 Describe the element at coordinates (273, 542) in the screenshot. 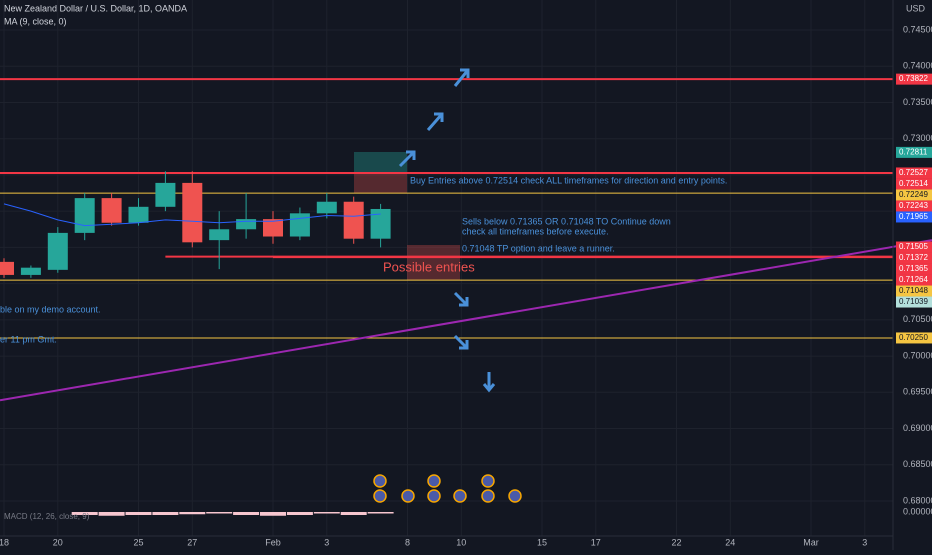

I see `x-tick-label: Feb` at that location.